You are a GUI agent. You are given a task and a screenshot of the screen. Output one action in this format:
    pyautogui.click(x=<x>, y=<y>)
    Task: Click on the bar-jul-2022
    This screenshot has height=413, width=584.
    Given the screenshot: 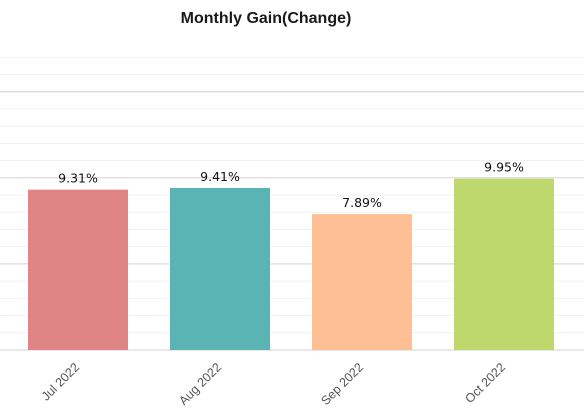 What is the action you would take?
    pyautogui.click(x=78, y=269)
    